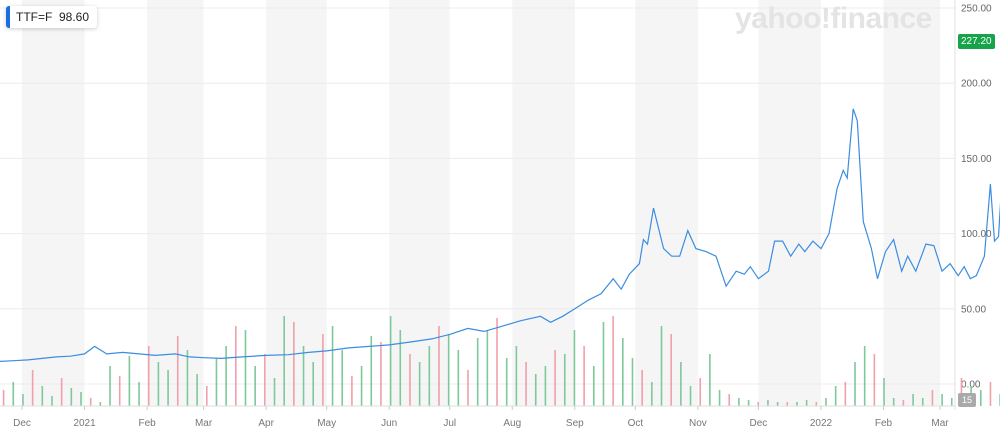 The height and width of the screenshot is (436, 1000). Describe the element at coordinates (389, 423) in the screenshot. I see `x-tick-label: Jun` at that location.